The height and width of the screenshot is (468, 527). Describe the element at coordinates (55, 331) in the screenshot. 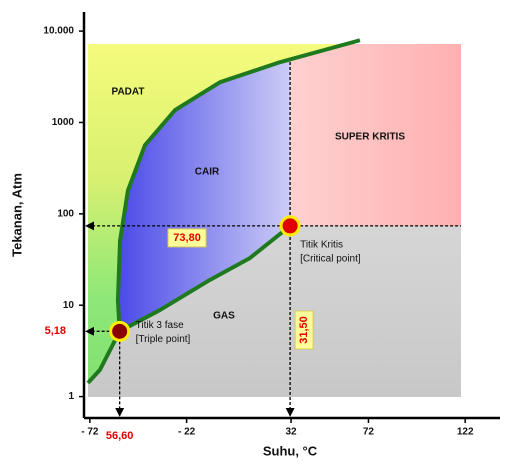

I see `value-label: 5,18` at that location.